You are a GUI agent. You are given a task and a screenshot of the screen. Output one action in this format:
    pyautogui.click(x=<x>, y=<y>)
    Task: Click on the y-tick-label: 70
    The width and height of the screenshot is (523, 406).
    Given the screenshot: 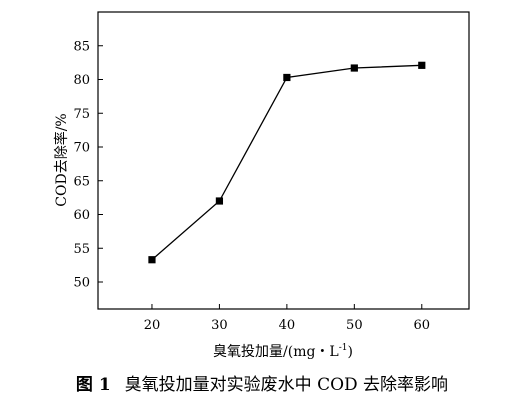 What is the action you would take?
    pyautogui.click(x=81, y=148)
    